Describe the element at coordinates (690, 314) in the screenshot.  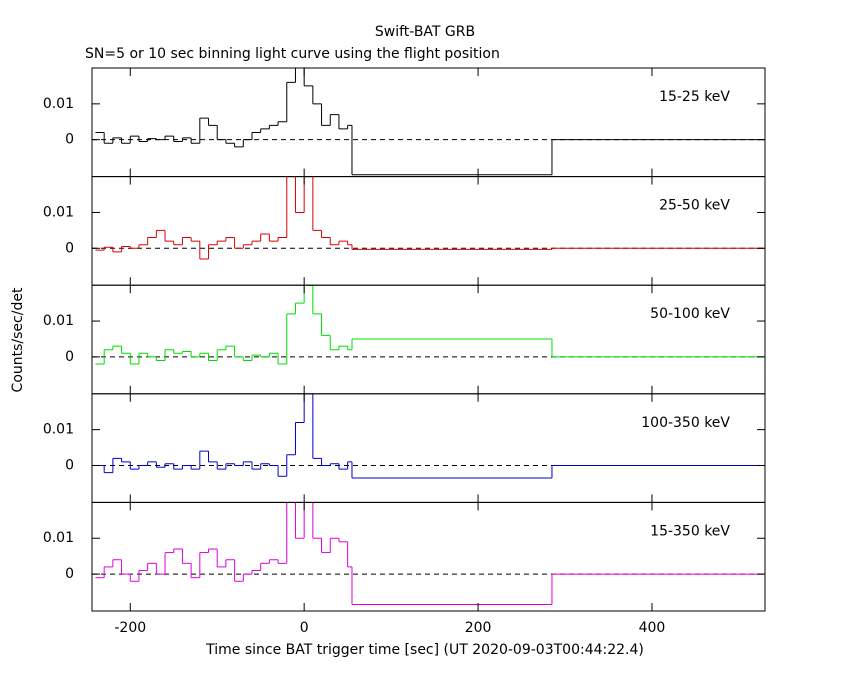
I see `panel-label: 50-100 keV` at that location.